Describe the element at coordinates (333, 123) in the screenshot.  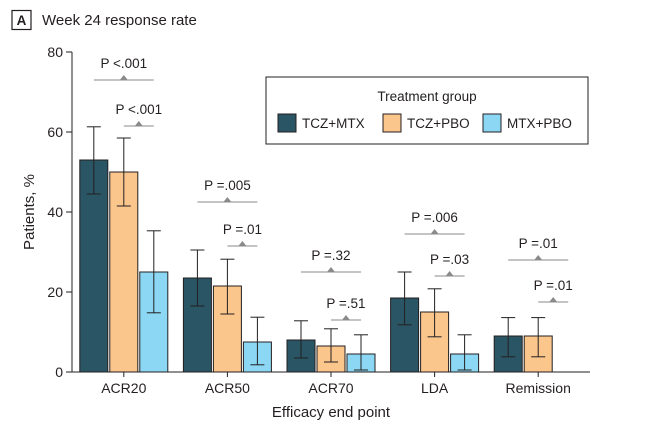
I see `legend-label: TCZ+MTX` at that location.